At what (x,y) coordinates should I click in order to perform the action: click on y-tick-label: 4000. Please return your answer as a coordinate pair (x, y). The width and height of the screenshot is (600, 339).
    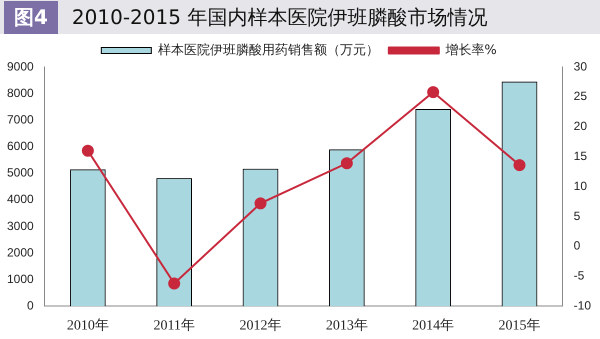
    Looking at the image, I should click on (20, 199).